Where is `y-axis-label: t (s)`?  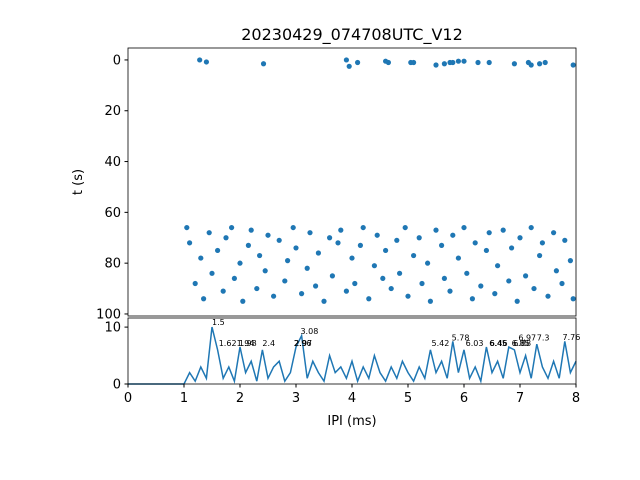 y-axis-label: t (s) is located at coordinates (78, 182).